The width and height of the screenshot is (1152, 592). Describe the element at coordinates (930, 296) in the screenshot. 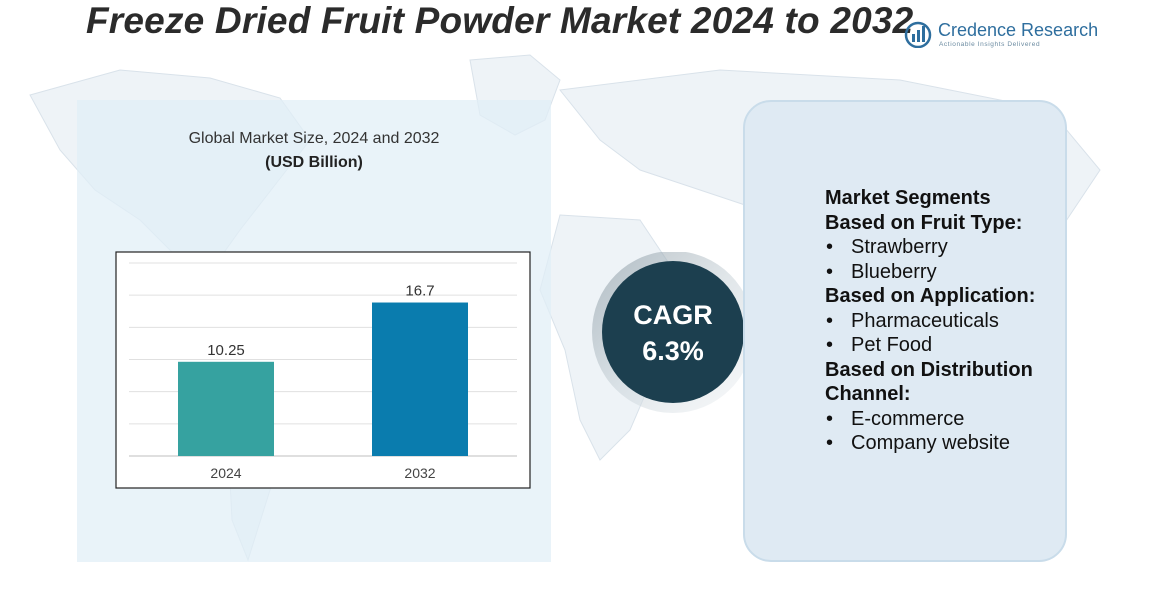

I see `application-heading: Based on Application:` at that location.